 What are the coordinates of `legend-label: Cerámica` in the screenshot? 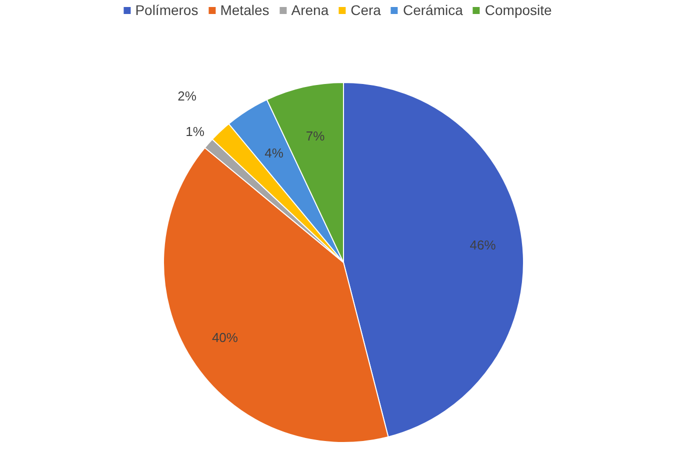 It's located at (432, 10).